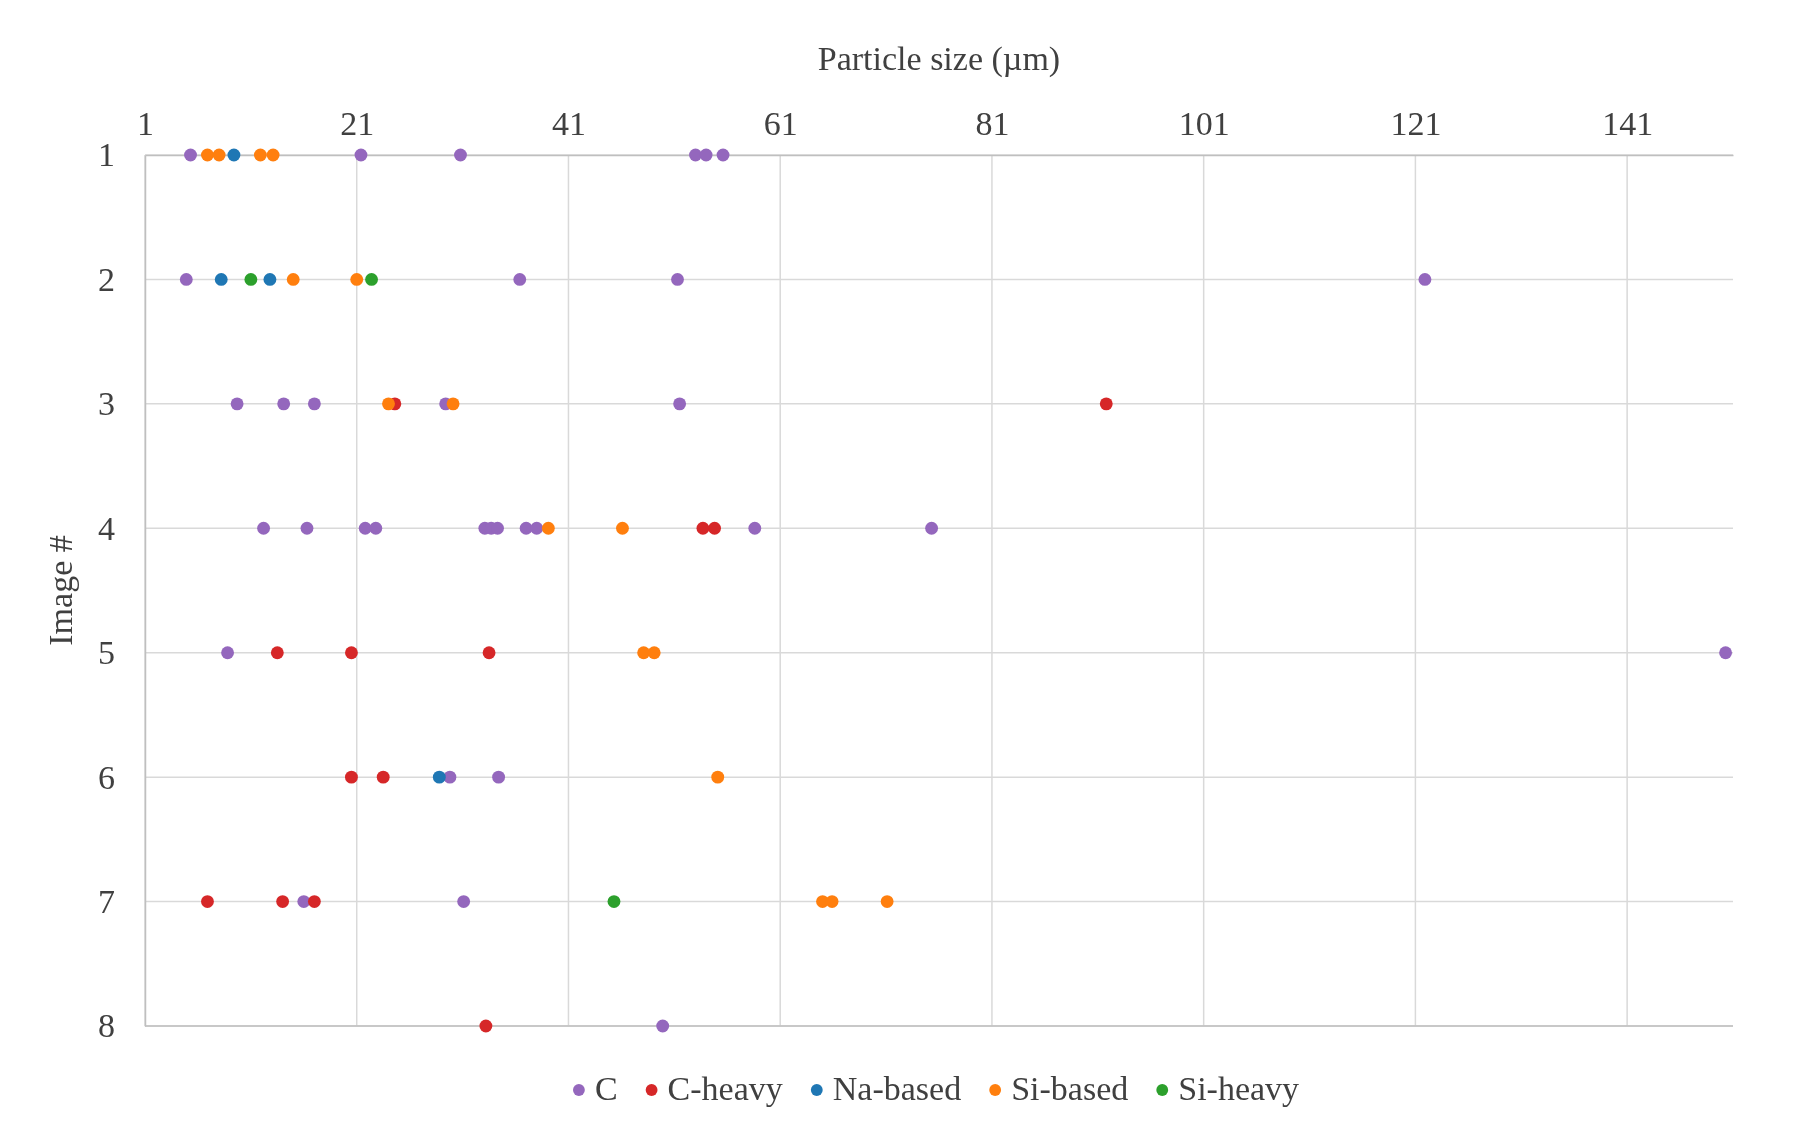 The height and width of the screenshot is (1130, 1805). I want to click on legend-label: Si-heavy, so click(1239, 1088).